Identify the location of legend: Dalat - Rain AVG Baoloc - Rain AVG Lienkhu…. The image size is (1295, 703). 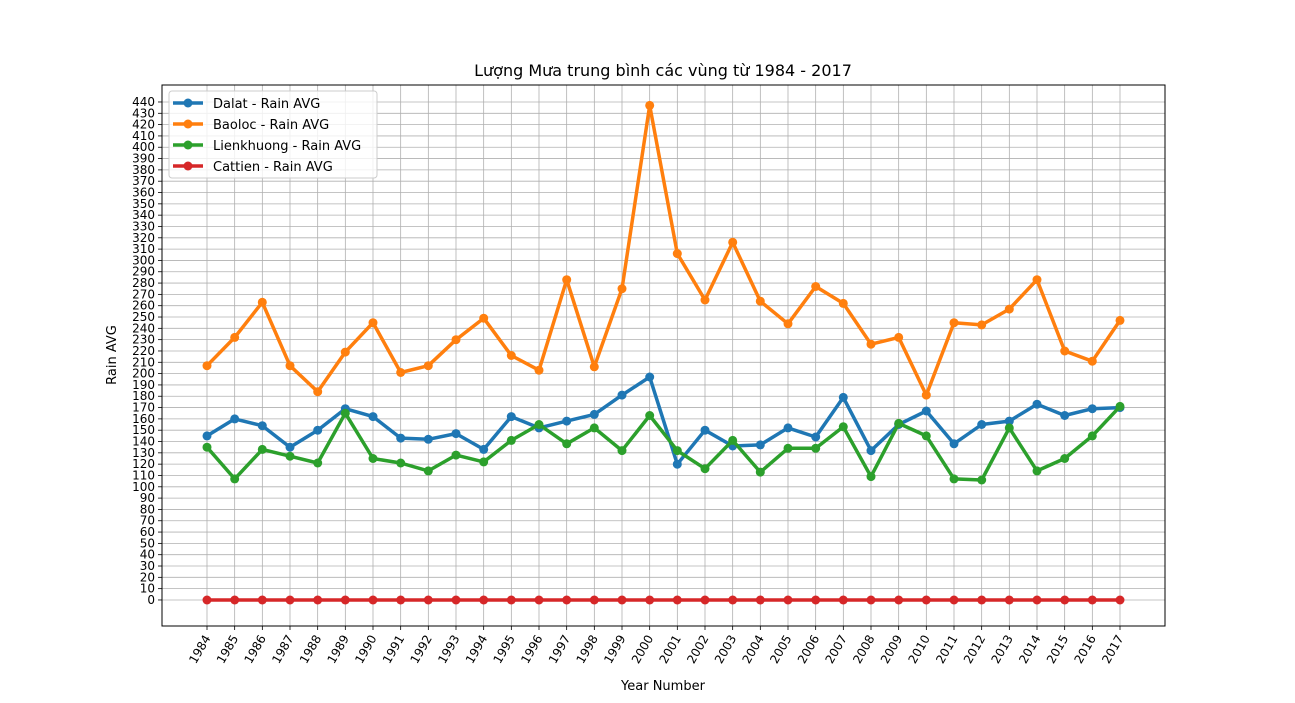
(273, 134).